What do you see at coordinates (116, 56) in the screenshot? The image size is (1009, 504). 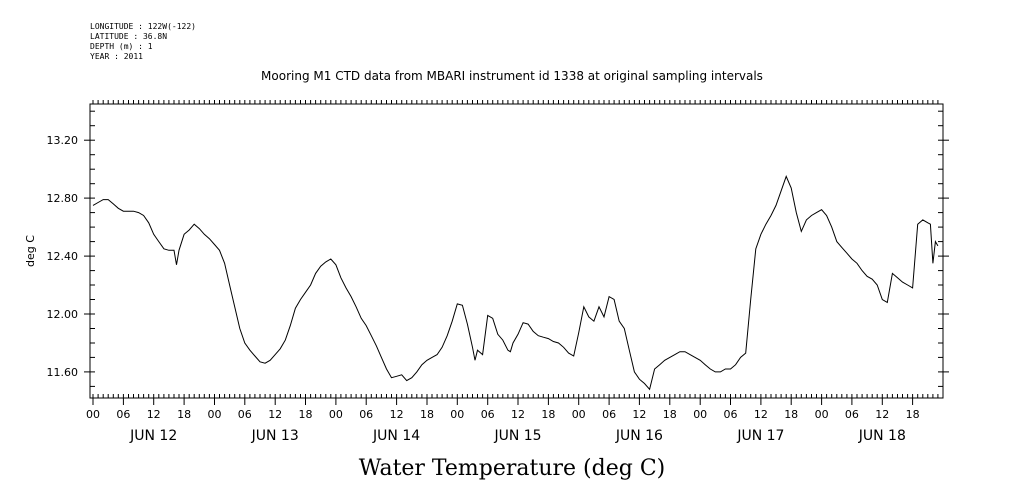 I see `year-label: YEAR : 2011` at bounding box center [116, 56].